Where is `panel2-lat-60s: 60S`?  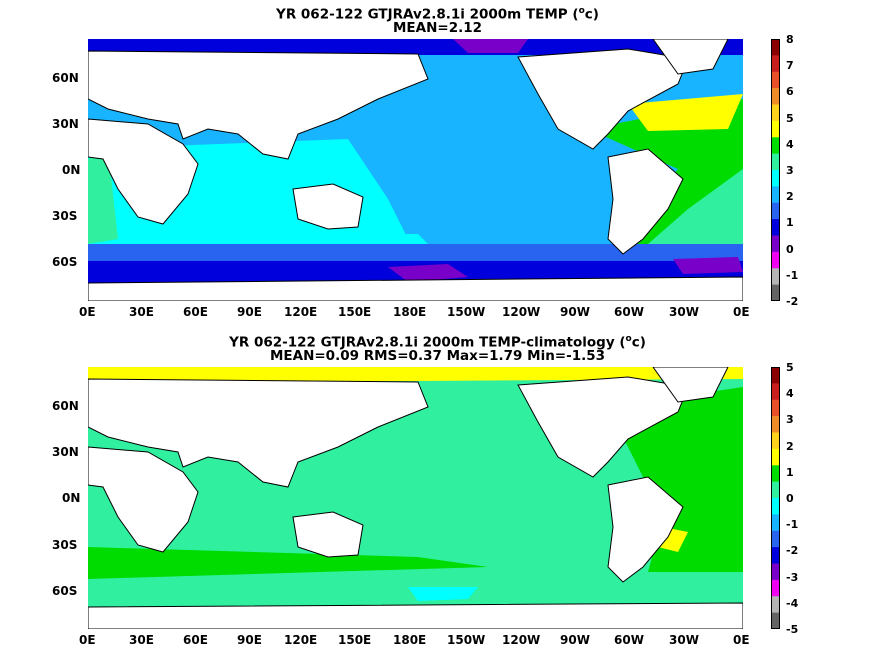 panel2-lat-60s: 60S is located at coordinates (65, 591).